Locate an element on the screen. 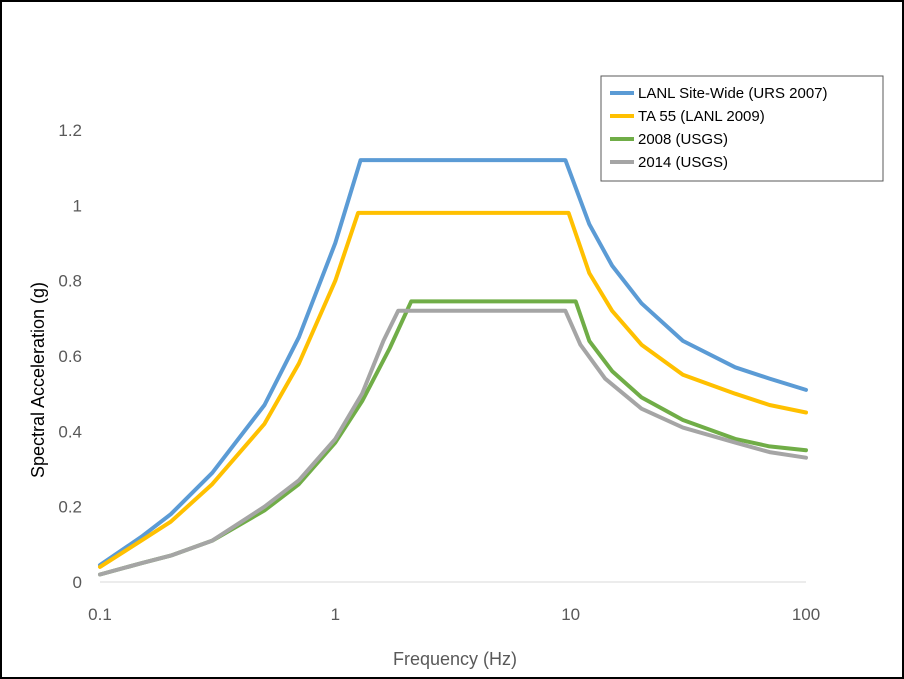  legend-label: LANL Site-Wide (URS 2007) is located at coordinates (733, 93).